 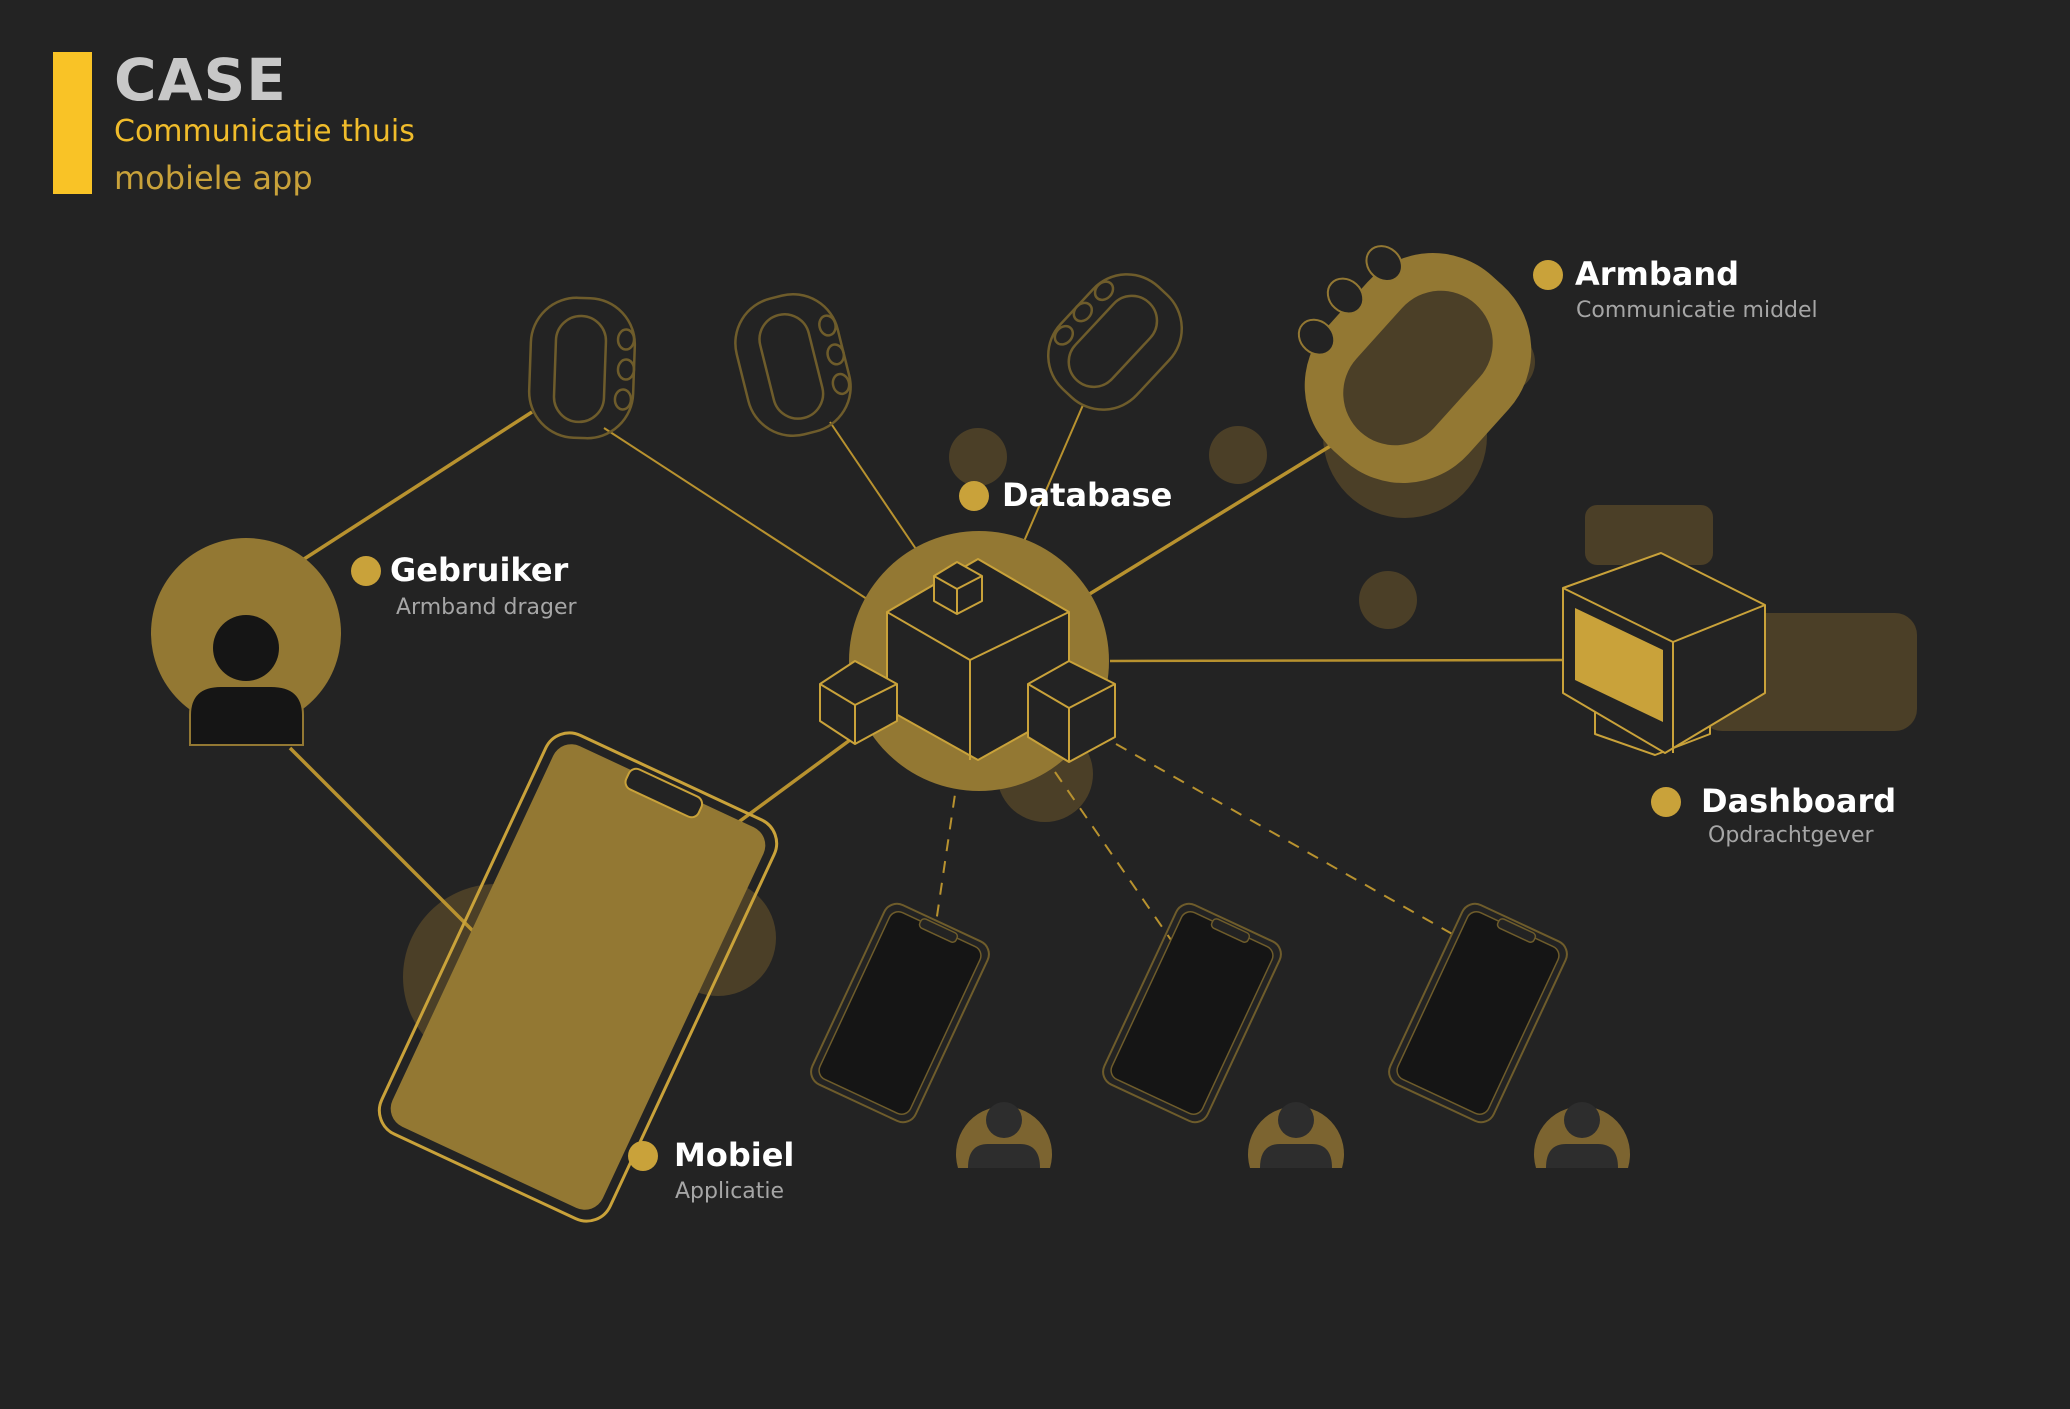 What do you see at coordinates (213, 178) in the screenshot?
I see `header-subtitle-secondary: mobiele app` at bounding box center [213, 178].